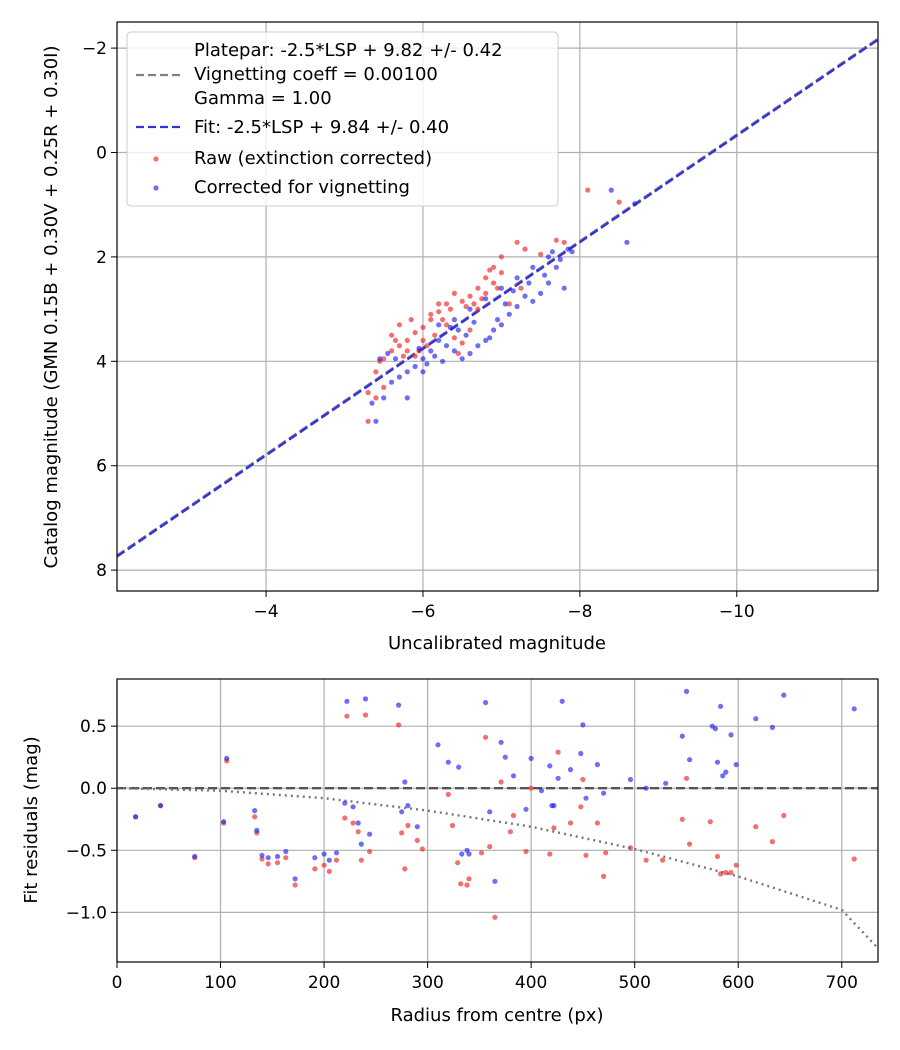 This screenshot has height=1050, width=900. Describe the element at coordinates (316, 74) in the screenshot. I see `legend-vignetting-label: Vignetting coeff = 0.00100` at that location.